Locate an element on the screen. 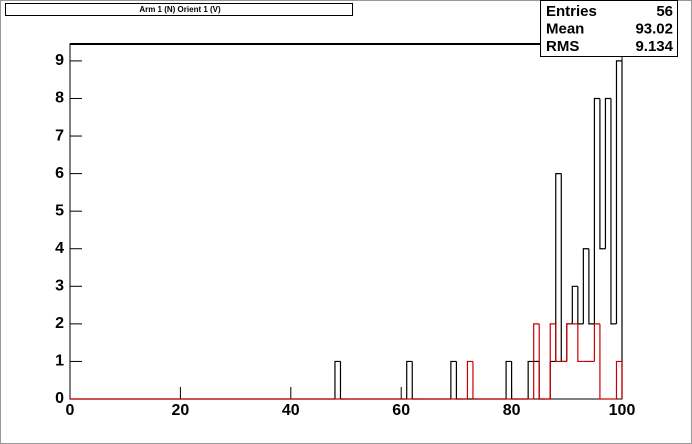  stat-value: 56 is located at coordinates (664, 11).